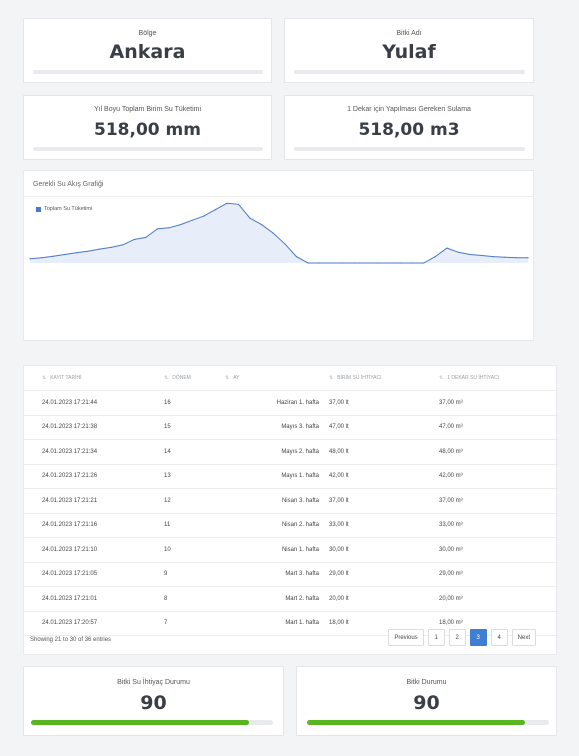 This screenshot has height=756, width=579. What do you see at coordinates (68, 209) in the screenshot?
I see `legend-label: Toplam Su Tüketimi` at bounding box center [68, 209].